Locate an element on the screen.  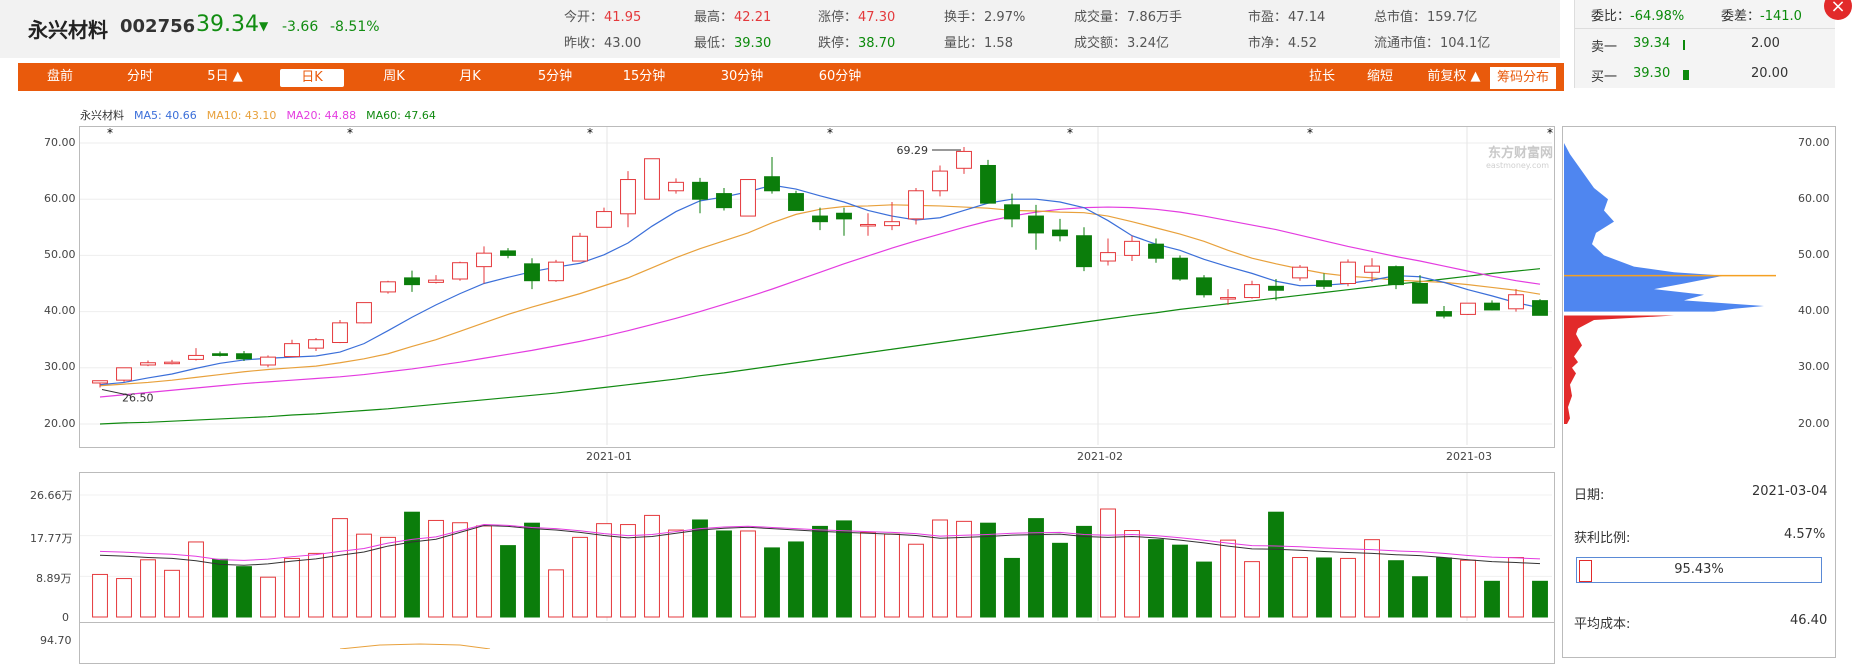
quote-value: 47.30 is located at coordinates (877, 17).